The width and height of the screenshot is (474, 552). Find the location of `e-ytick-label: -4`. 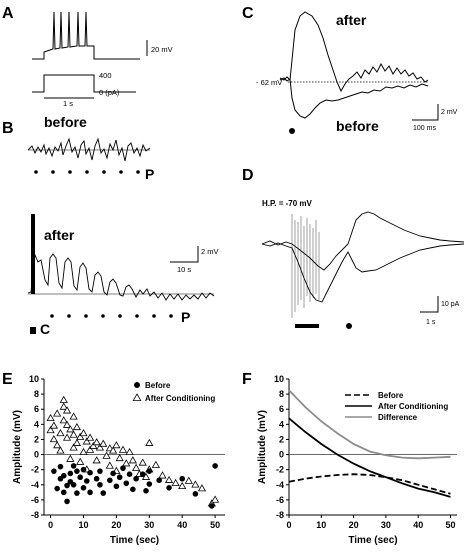

e-ytick-label: -4 is located at coordinates (35, 485).